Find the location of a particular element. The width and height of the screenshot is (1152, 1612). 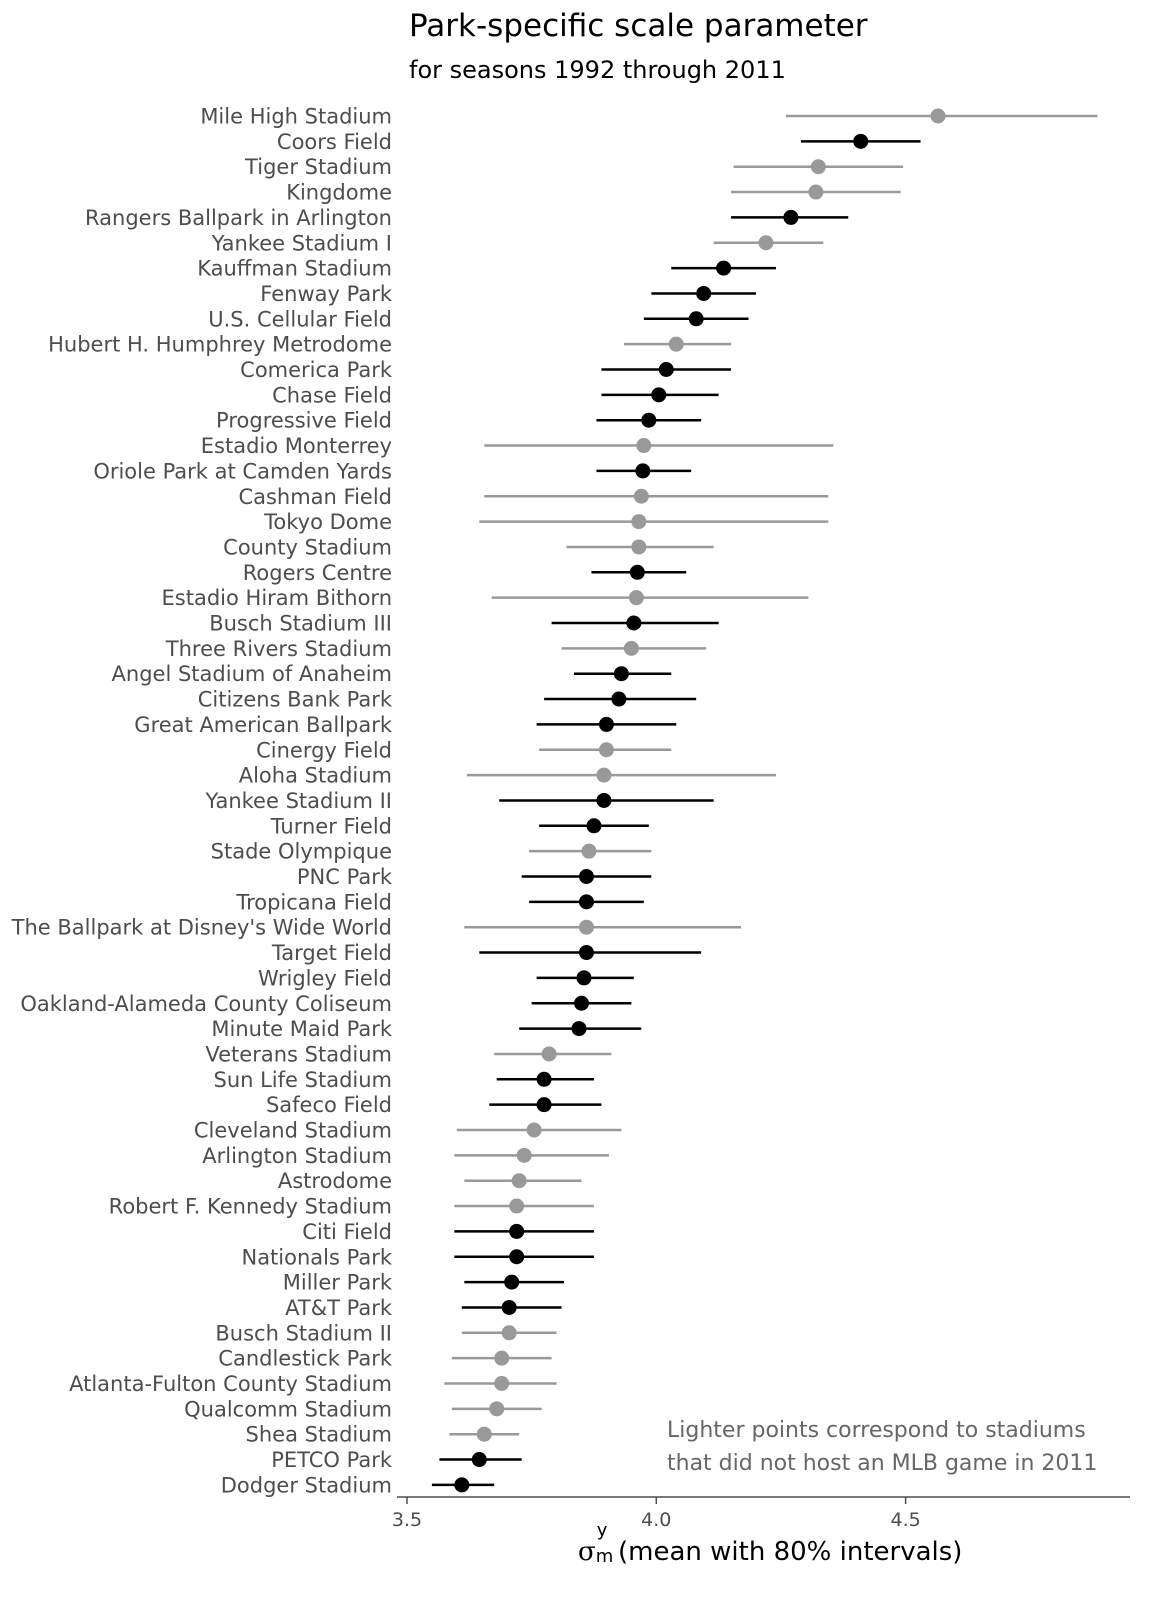

y-tick-label: Kauffman Stadium is located at coordinates (294, 269).